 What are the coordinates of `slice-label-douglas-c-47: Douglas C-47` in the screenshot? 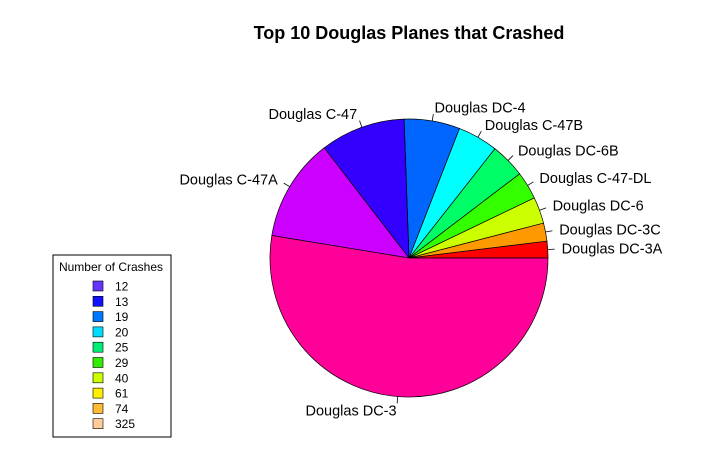 It's located at (313, 115).